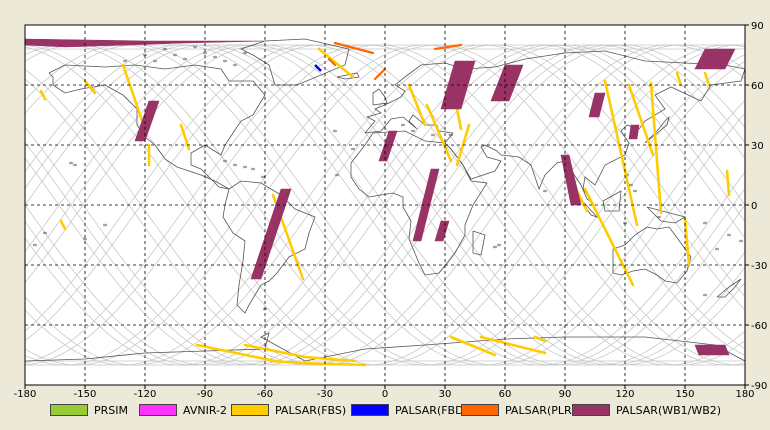 The width and height of the screenshot is (770, 430). I want to click on legend-swatch-palsar-fbd, so click(370, 410).